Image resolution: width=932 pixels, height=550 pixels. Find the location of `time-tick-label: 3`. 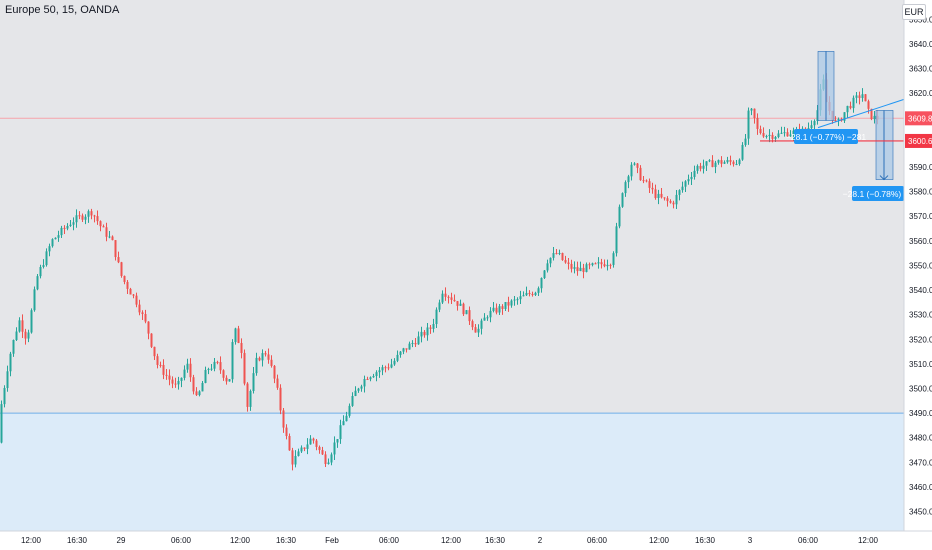

time-tick-label: 3 is located at coordinates (750, 540).